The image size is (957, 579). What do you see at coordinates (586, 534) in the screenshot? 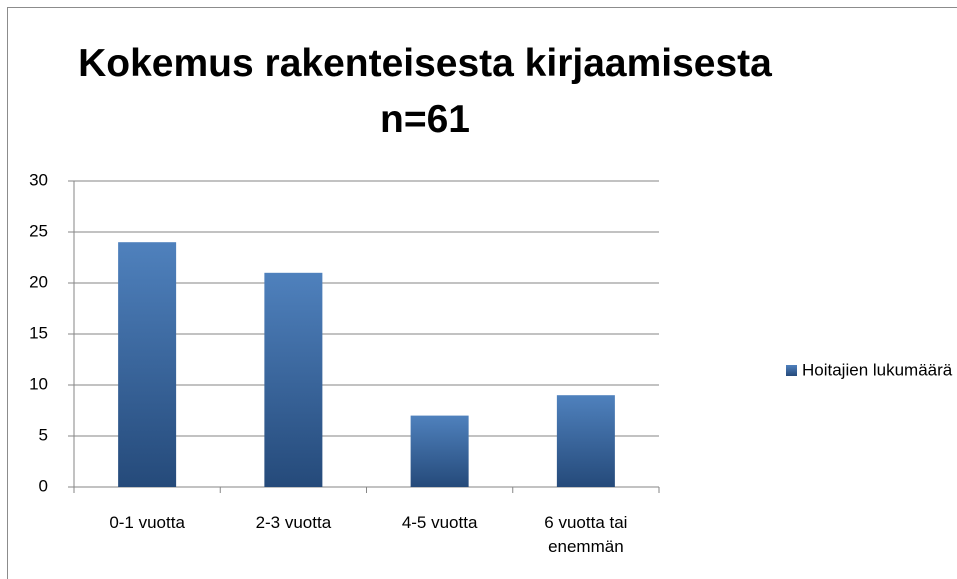
I see `x-tick-label: 6 vuotta tai enemmän` at bounding box center [586, 534].